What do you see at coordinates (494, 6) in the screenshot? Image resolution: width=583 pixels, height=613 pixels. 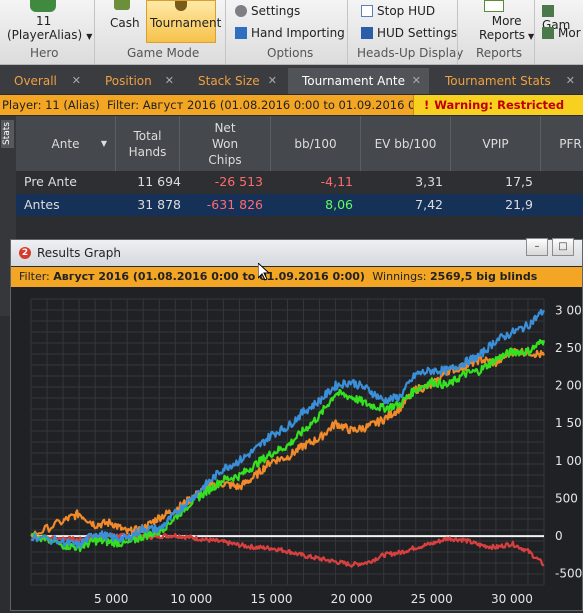 I see `reports-icon` at bounding box center [494, 6].